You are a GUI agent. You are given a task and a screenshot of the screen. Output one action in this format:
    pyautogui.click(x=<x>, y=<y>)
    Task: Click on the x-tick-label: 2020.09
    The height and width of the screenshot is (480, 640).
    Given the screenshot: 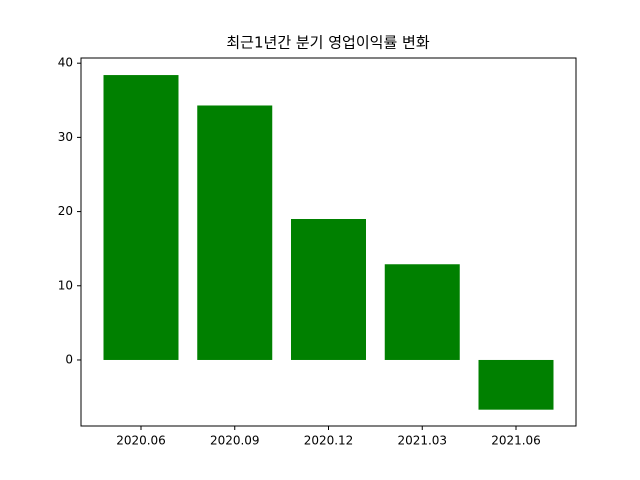 What is the action you would take?
    pyautogui.click(x=235, y=441)
    